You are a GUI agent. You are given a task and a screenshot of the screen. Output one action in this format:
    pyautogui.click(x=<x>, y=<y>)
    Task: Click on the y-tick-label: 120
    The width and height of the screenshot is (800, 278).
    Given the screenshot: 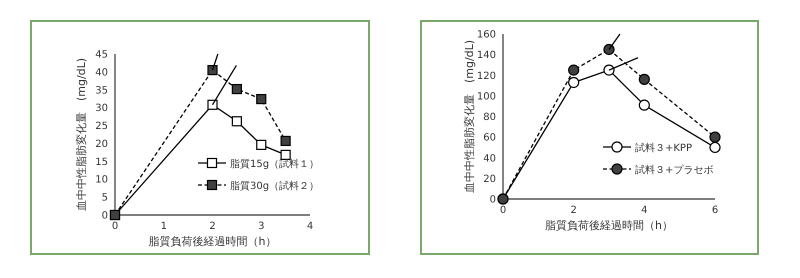 What is the action you would take?
    pyautogui.click(x=486, y=76)
    